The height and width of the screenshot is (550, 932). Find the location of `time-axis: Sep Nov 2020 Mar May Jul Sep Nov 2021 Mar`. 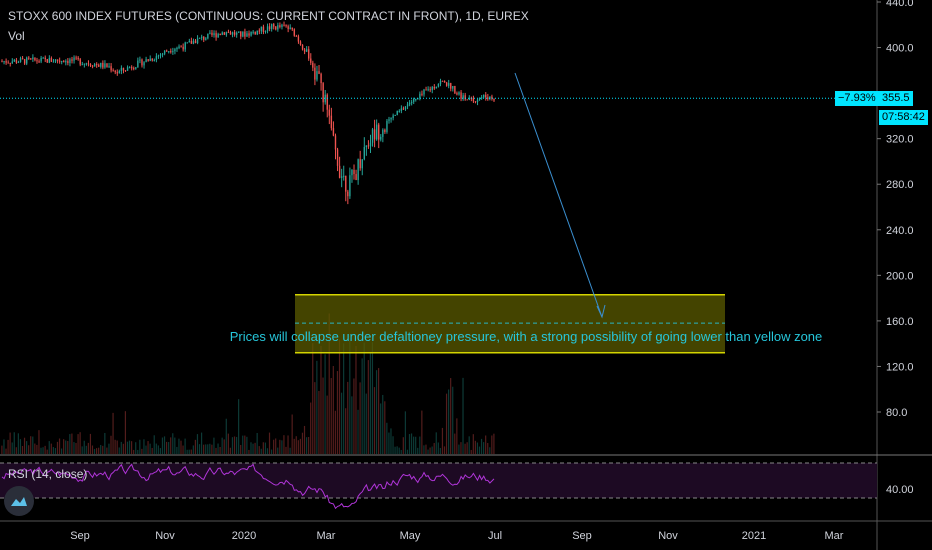

time-axis: Sep Nov 2020 Mar May Jul Sep Nov 2021 Mar is located at coordinates (457, 536).